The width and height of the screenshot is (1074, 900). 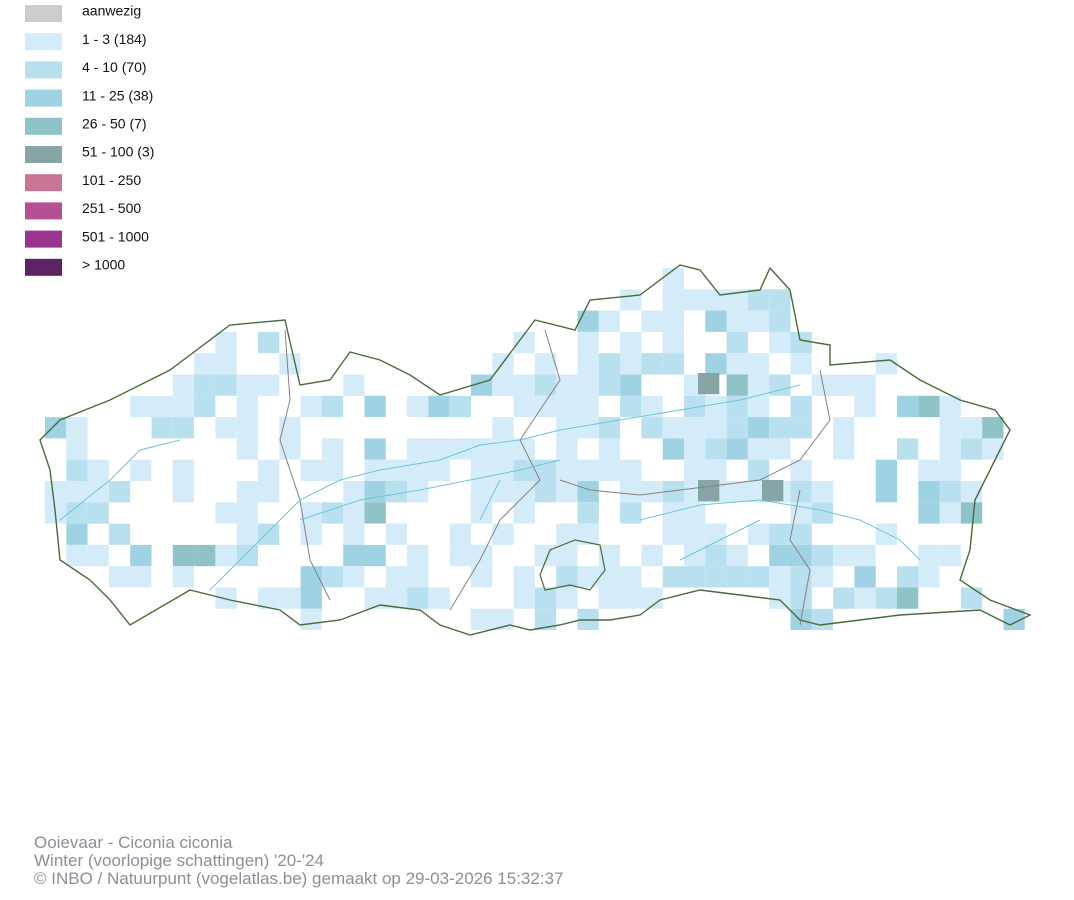 What do you see at coordinates (133, 842) in the screenshot?
I see `footer-line: Ooievaar - Ciconia ciconia` at bounding box center [133, 842].